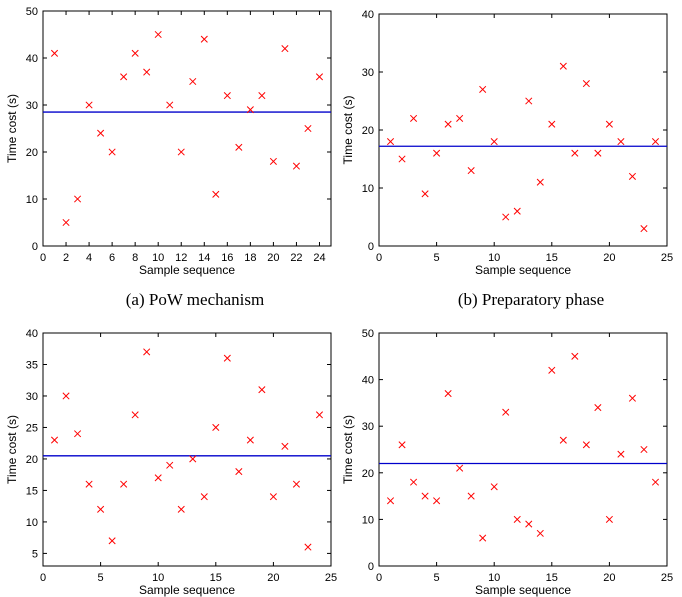 The height and width of the screenshot is (597, 682). Describe the element at coordinates (216, 578) in the screenshot. I see `x-tick-label: 15` at that location.